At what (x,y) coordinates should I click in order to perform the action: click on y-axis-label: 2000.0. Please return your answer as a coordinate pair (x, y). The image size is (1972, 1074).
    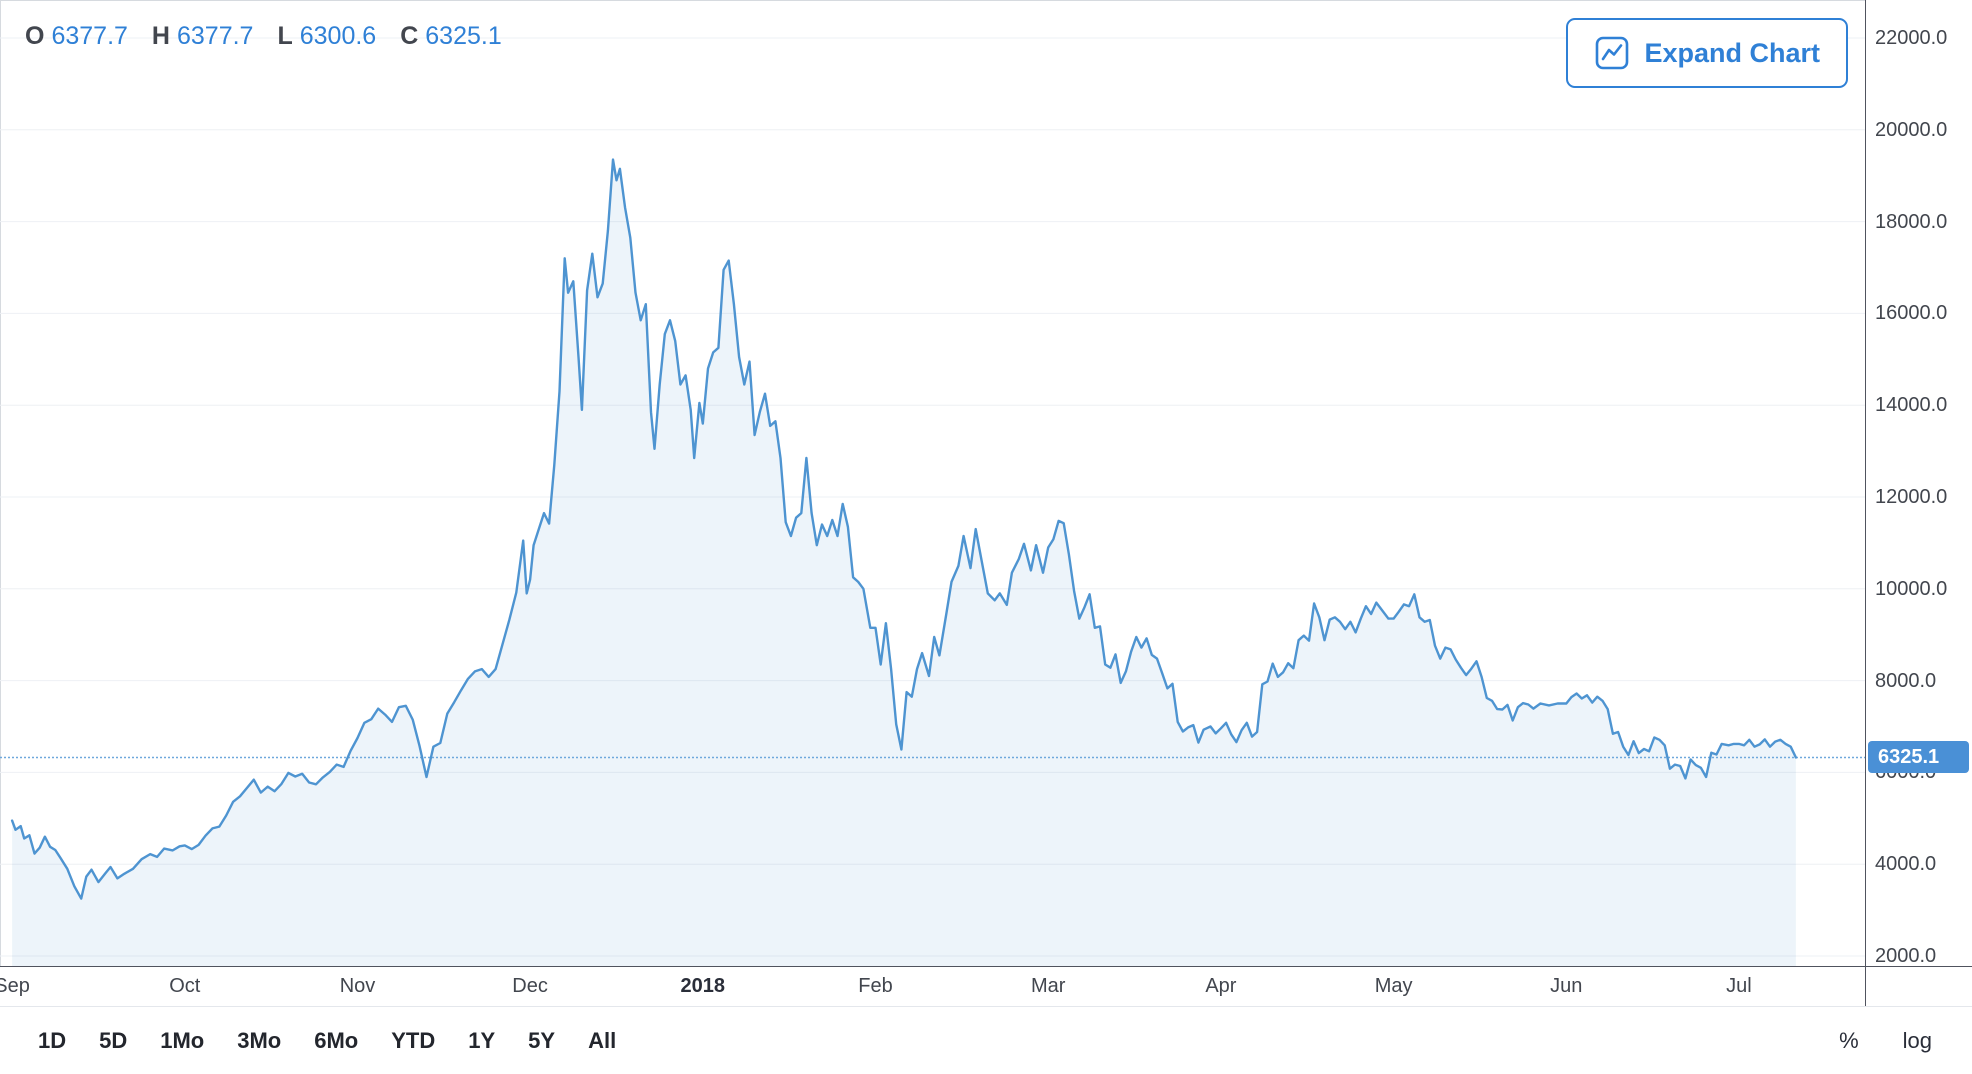
    Looking at the image, I should click on (1906, 956).